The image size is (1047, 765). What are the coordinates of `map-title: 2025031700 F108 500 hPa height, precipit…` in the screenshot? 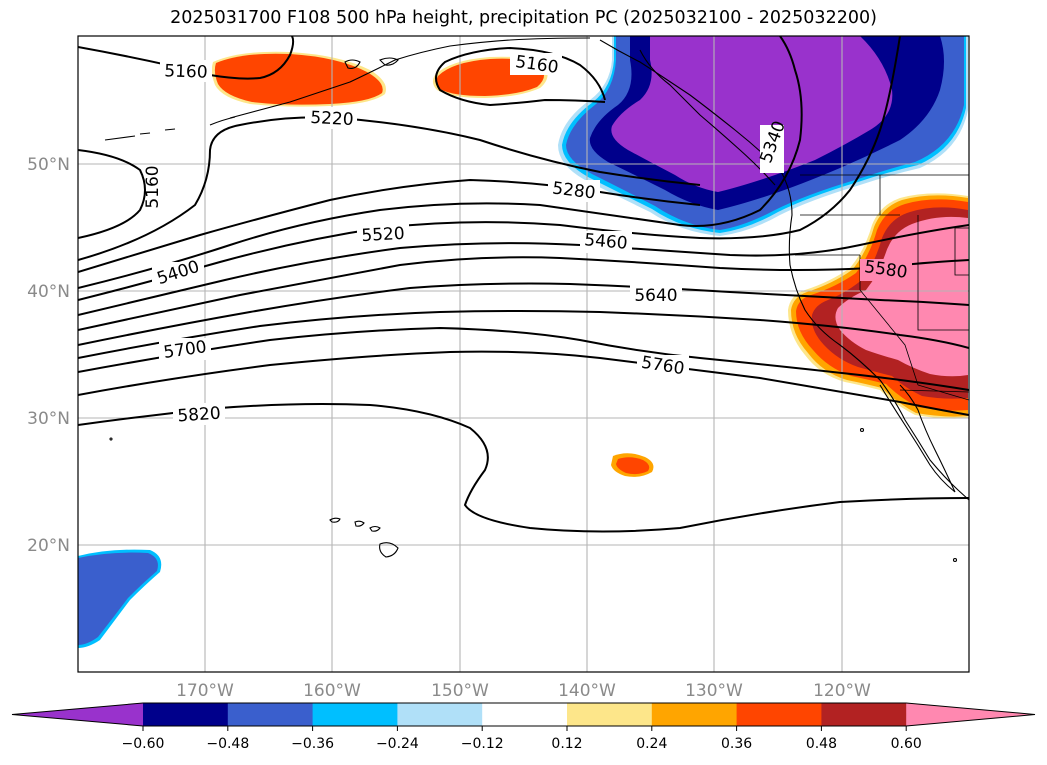 It's located at (523, 18).